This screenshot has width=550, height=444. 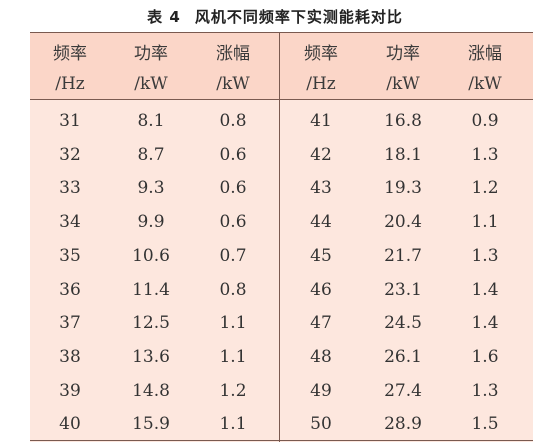 What do you see at coordinates (151, 424) in the screenshot?
I see `table-cell: 15.9` at bounding box center [151, 424].